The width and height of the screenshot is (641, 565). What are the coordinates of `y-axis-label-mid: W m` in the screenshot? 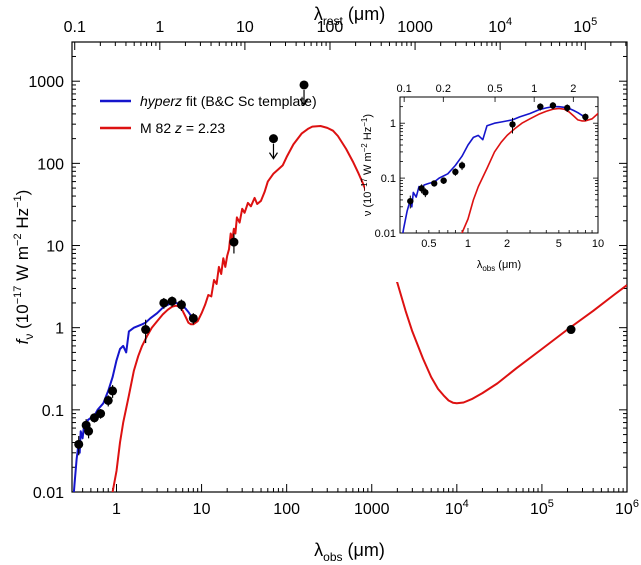 It's located at (22, 266).